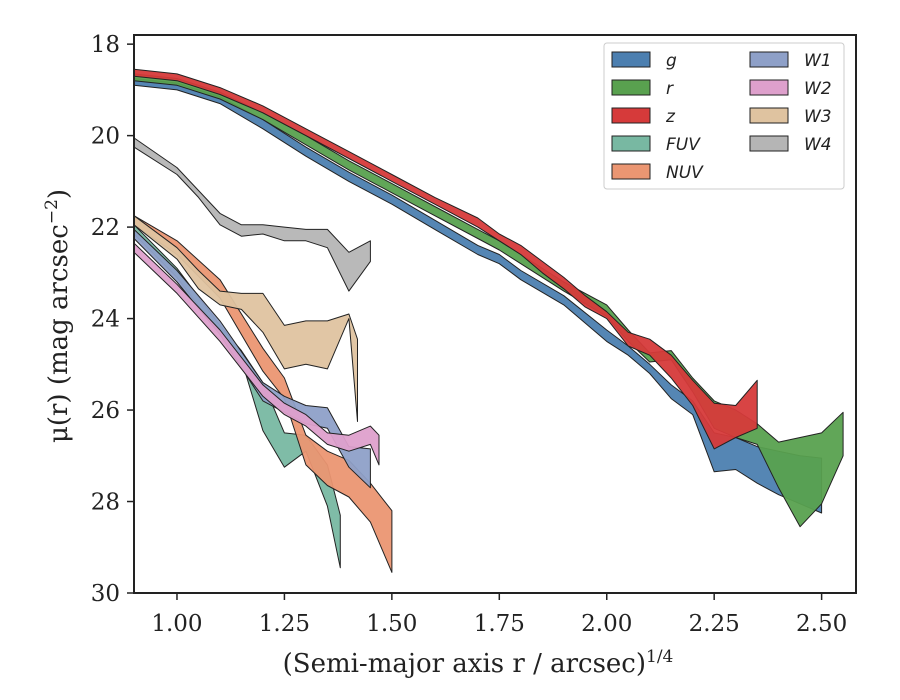  I want to click on legend-label: W4, so click(818, 145).